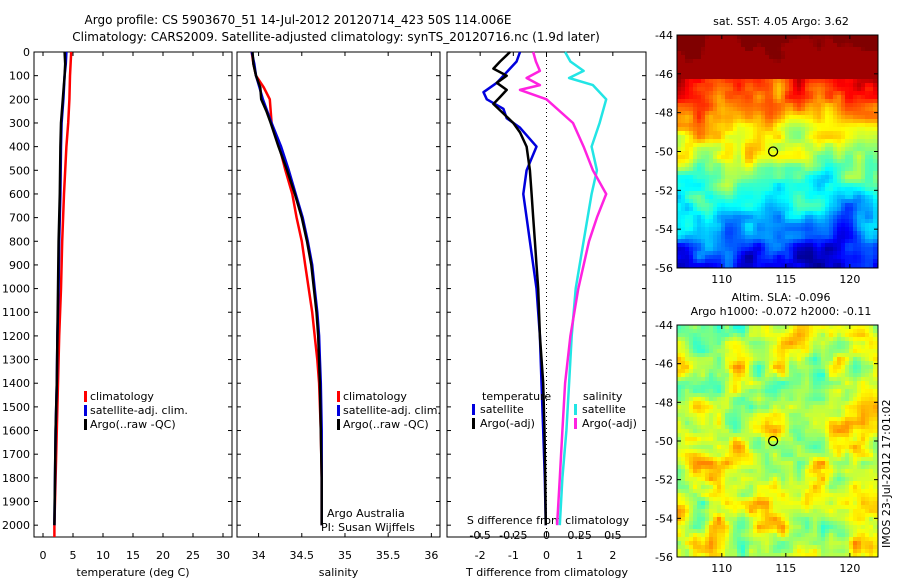 The width and height of the screenshot is (900, 580). Describe the element at coordinates (609, 423) in the screenshot. I see `legend-label: Argo(-adj)` at that location.